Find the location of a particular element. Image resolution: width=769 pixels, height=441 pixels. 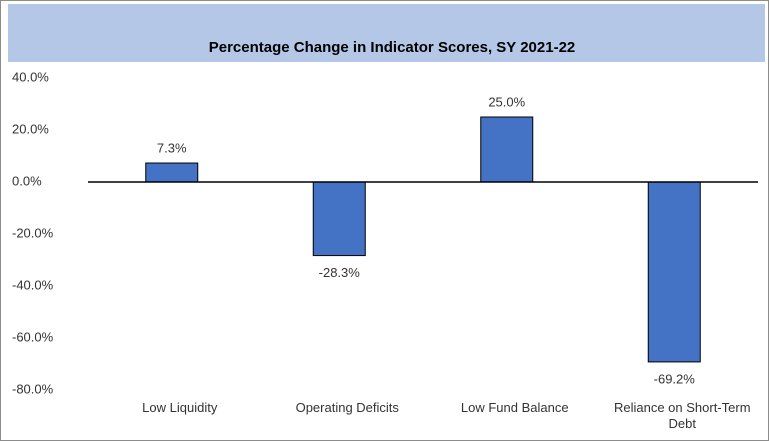

title-band is located at coordinates (386, 33).